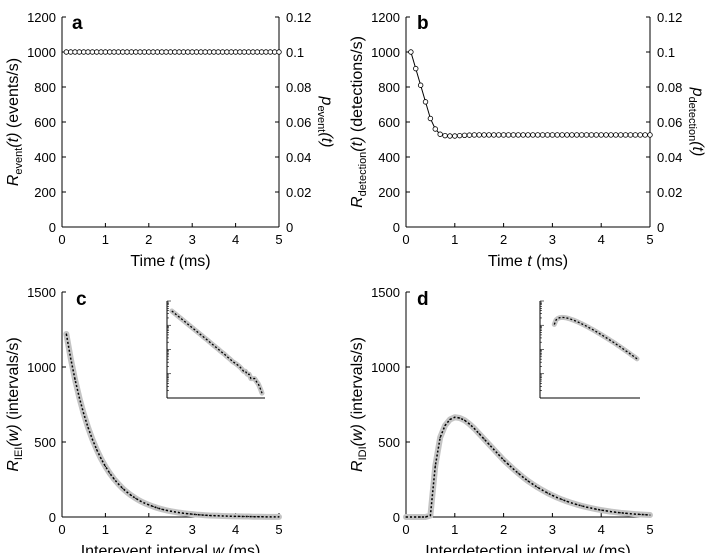 This screenshot has width=709, height=553. What do you see at coordinates (172, 261) in the screenshot?
I see `x-axis-label-var: t` at bounding box center [172, 261].